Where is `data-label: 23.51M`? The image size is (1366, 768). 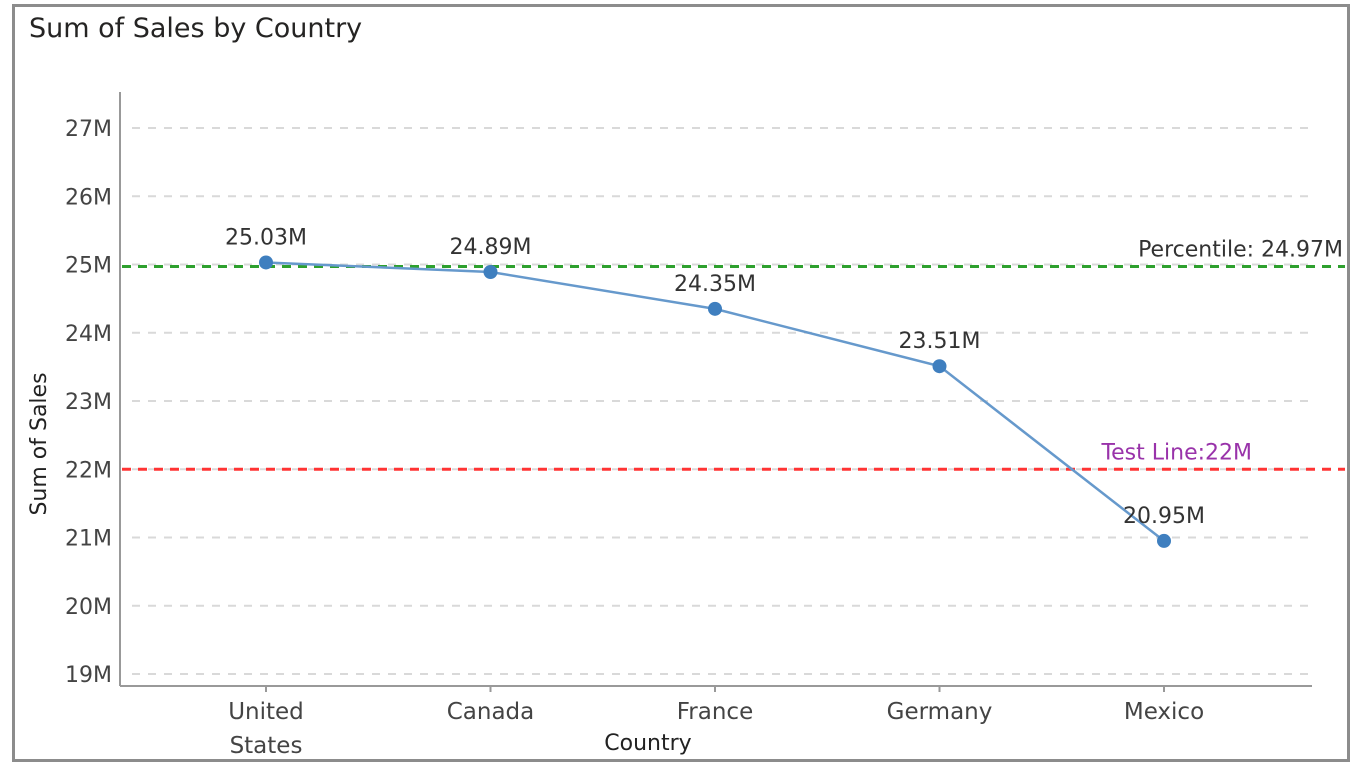 data-label: 23.51M is located at coordinates (940, 341).